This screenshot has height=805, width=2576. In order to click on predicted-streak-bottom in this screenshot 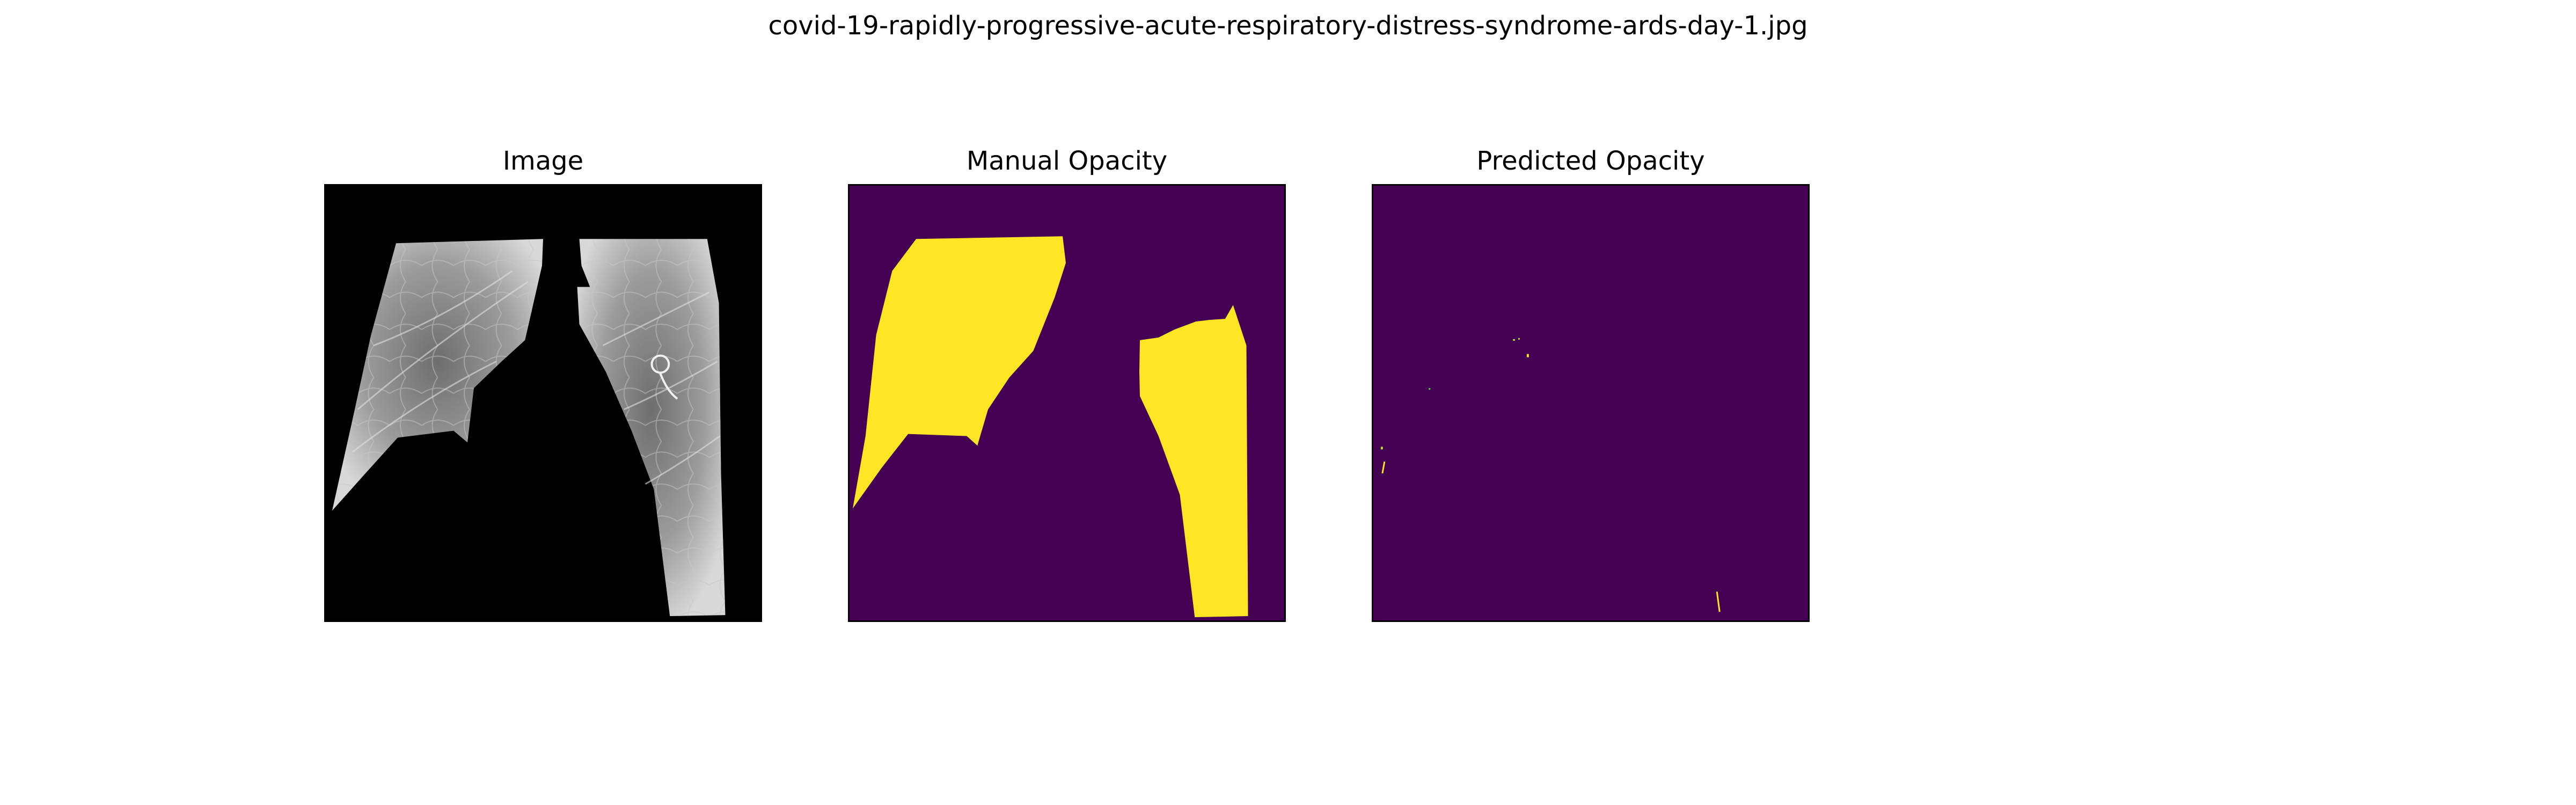, I will do `click(1718, 601)`.